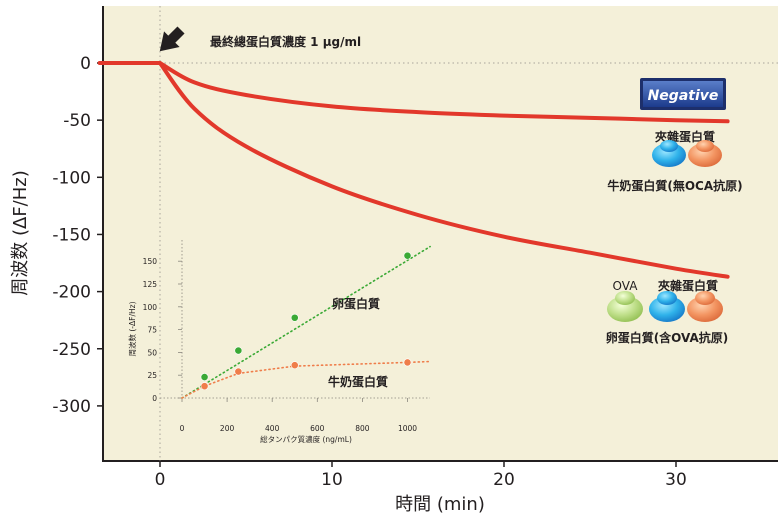 Image resolution: width=778 pixels, height=516 pixels. What do you see at coordinates (182, 428) in the screenshot?
I see `inset-x-tick-label: 0` at bounding box center [182, 428].